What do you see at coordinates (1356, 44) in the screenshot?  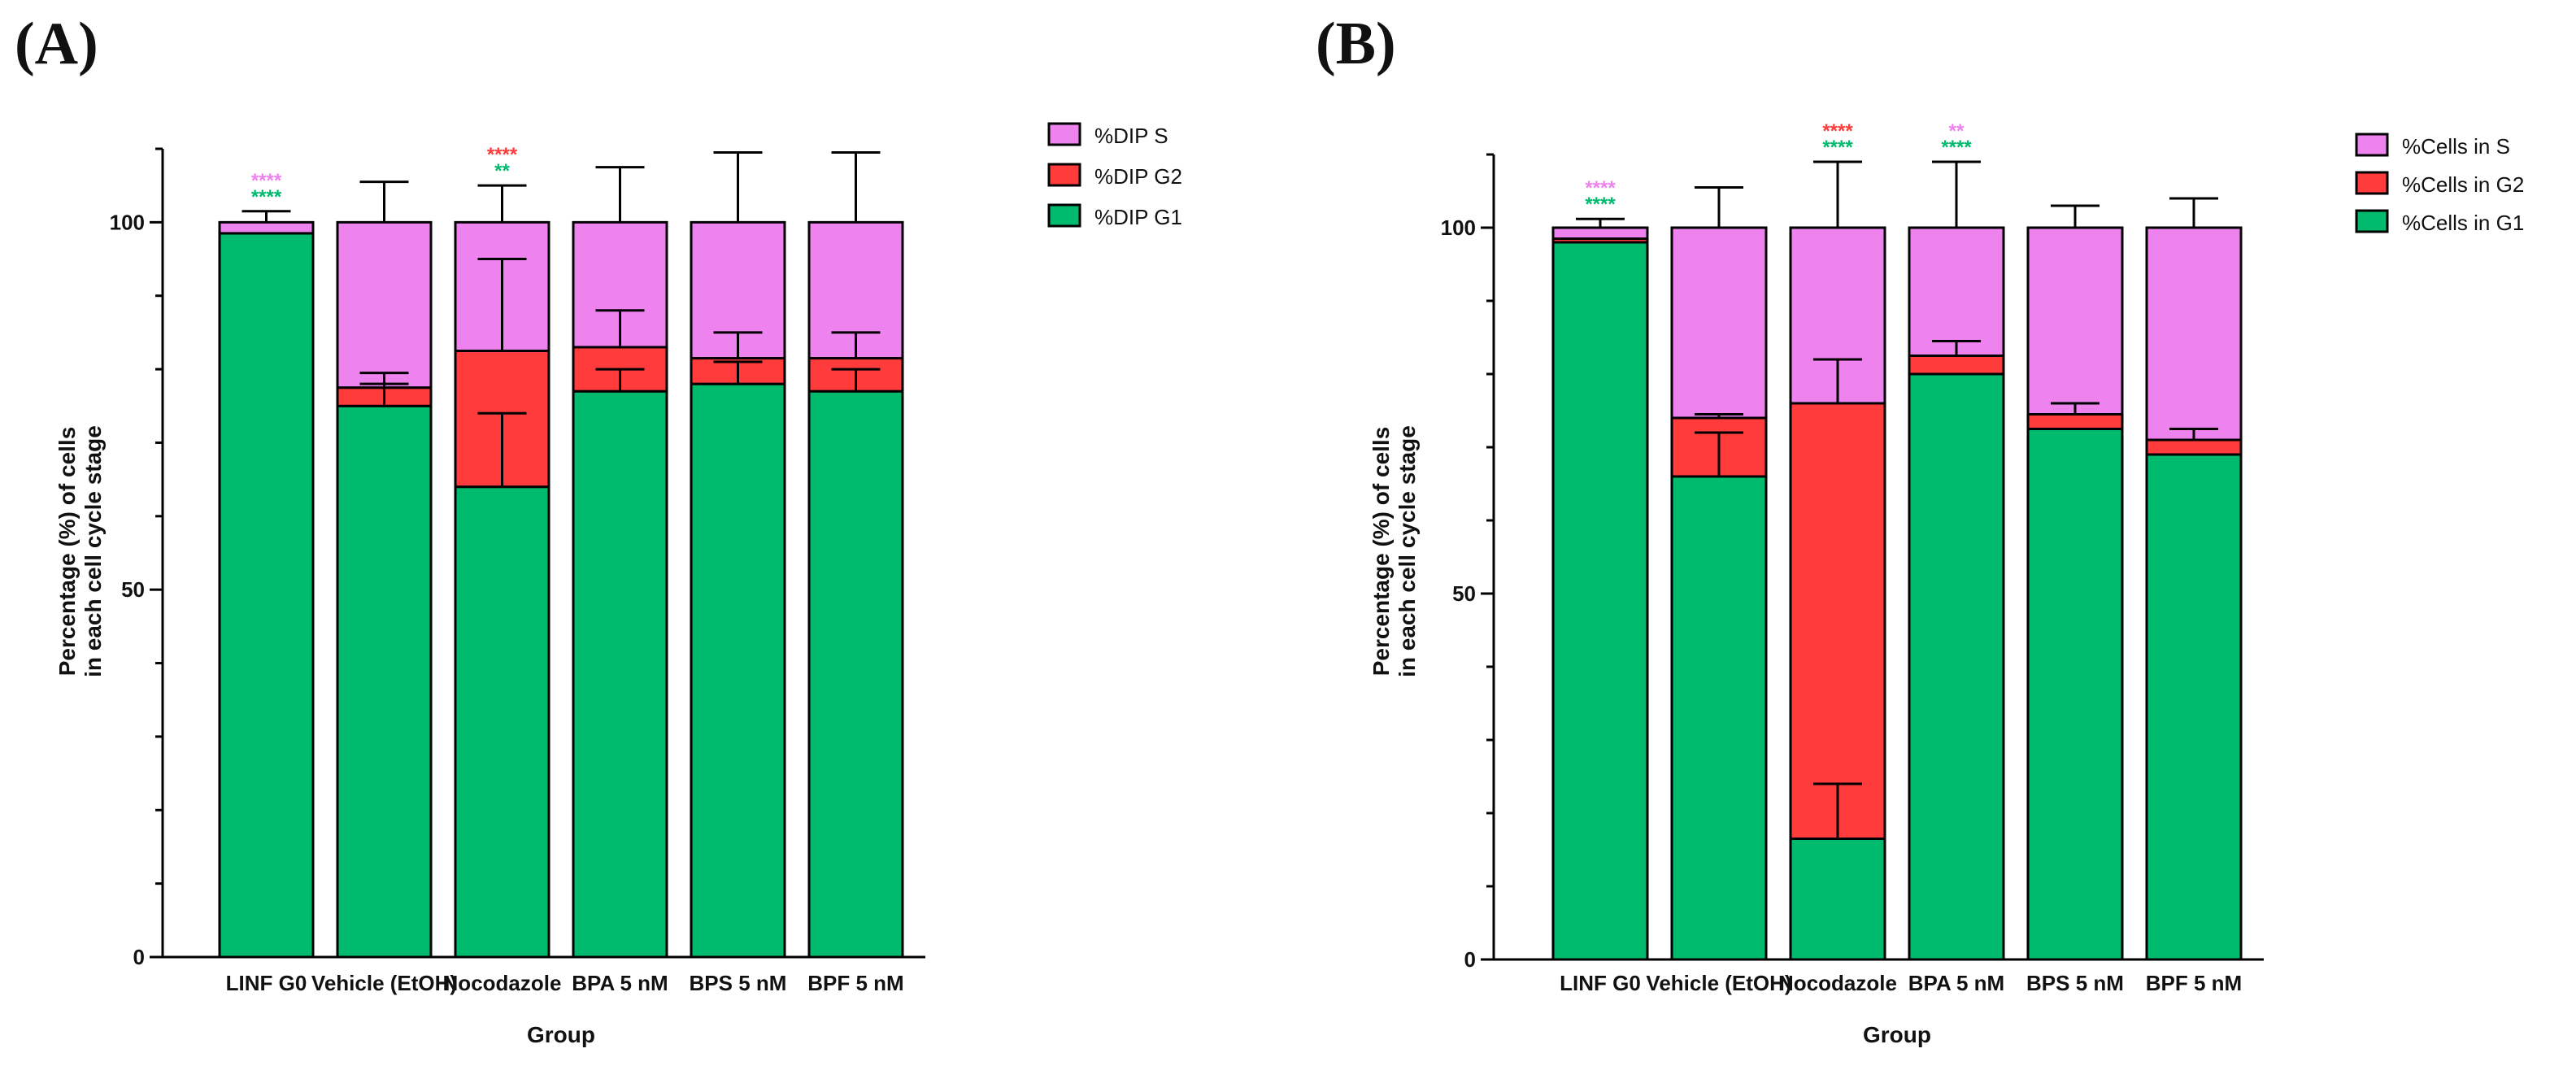 I see `panel-label: (B)` at bounding box center [1356, 44].